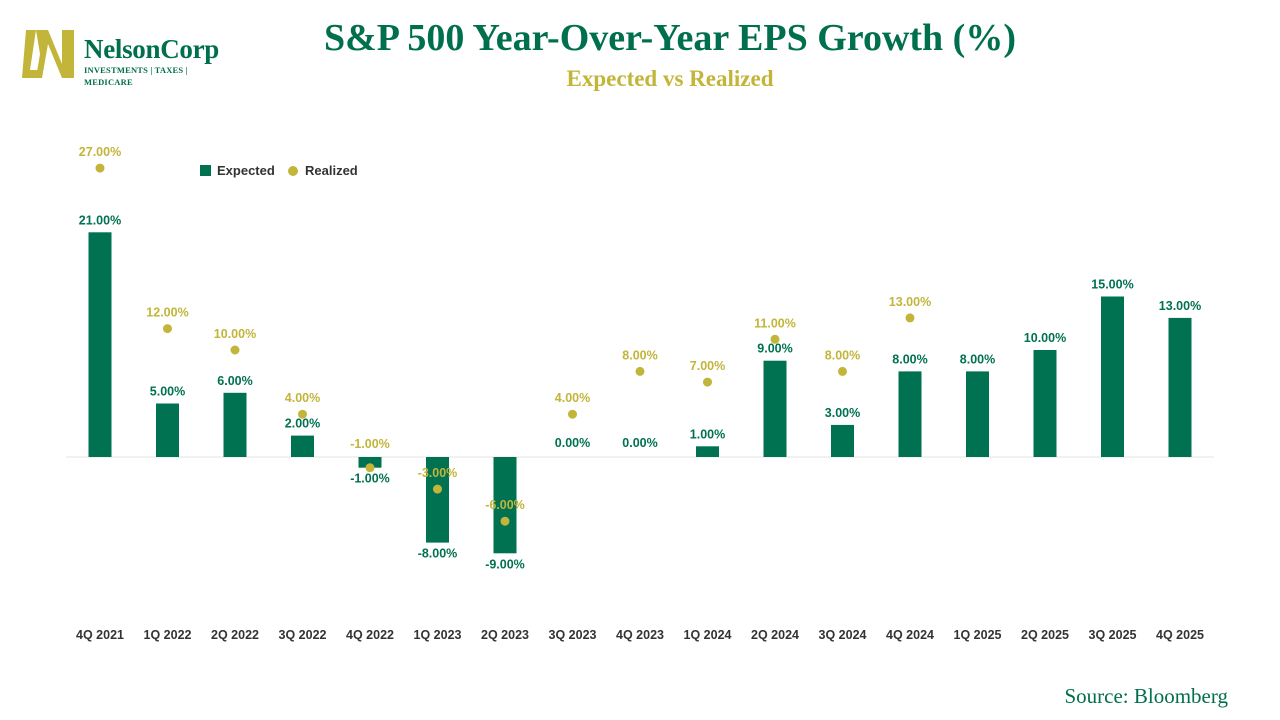  What do you see at coordinates (505, 635) in the screenshot?
I see `x-tick-label: 2Q 2023` at bounding box center [505, 635].